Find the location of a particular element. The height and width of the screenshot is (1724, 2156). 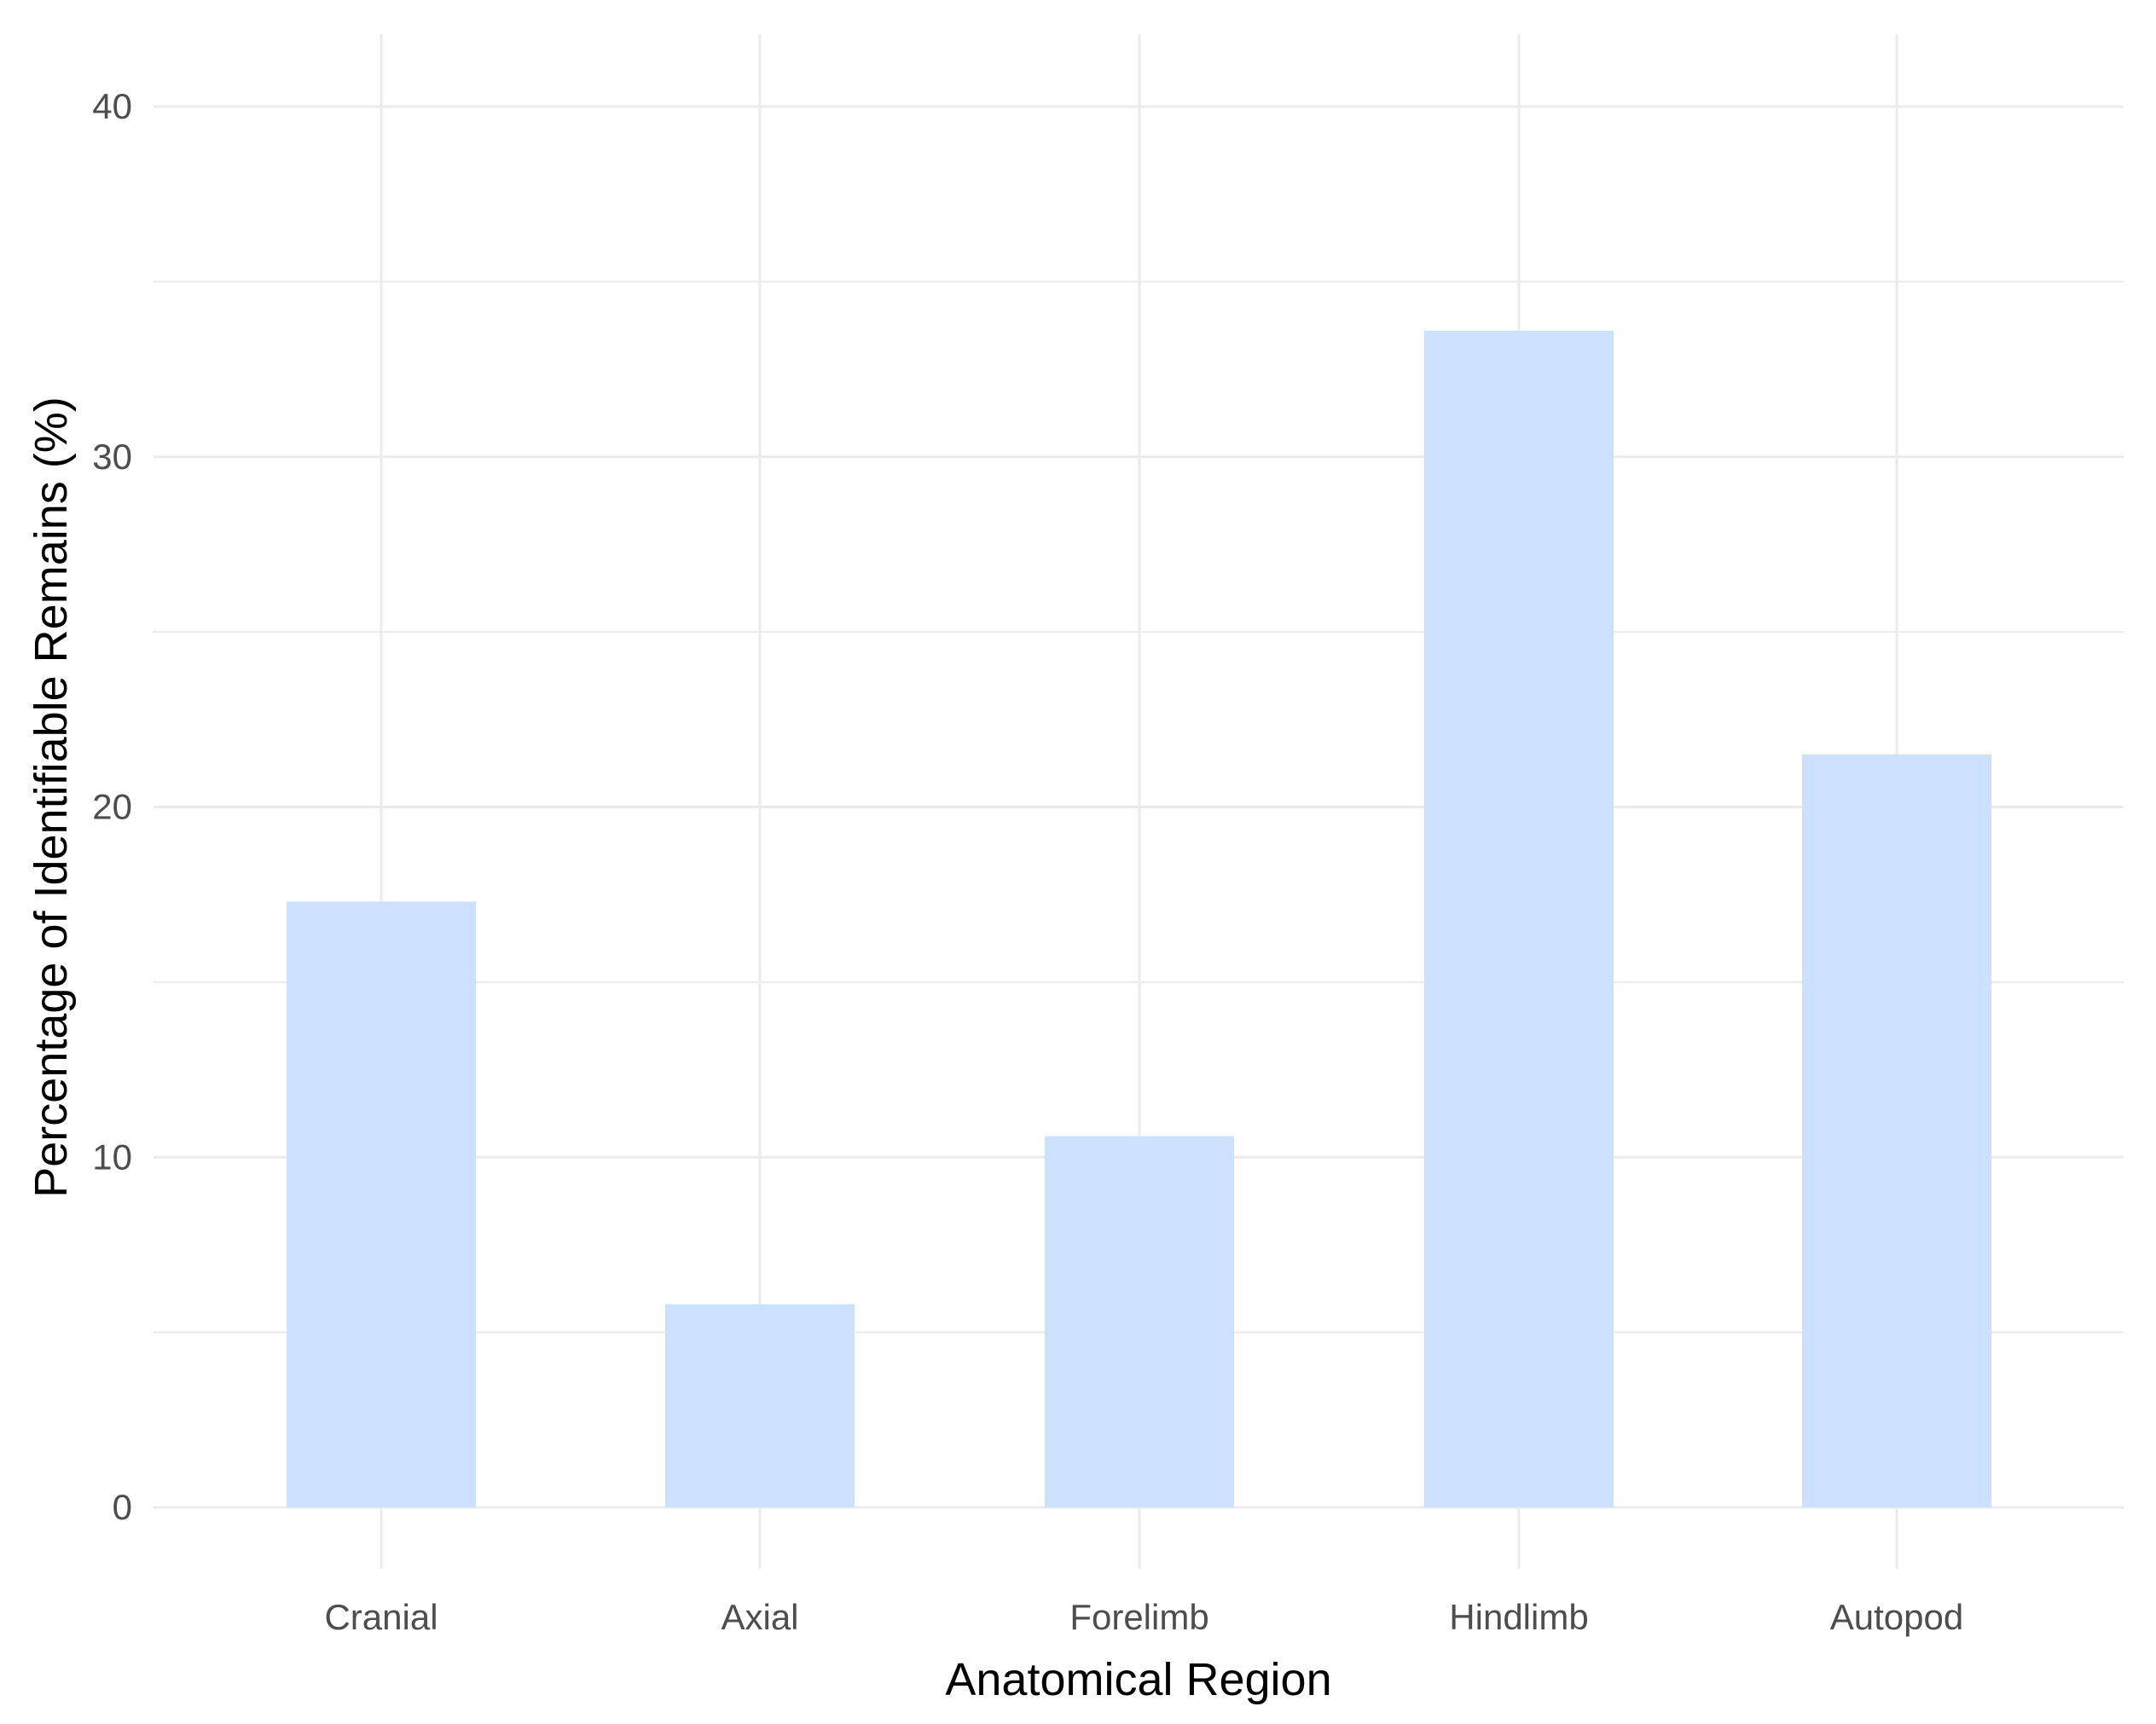

bar-axial is located at coordinates (760, 1405).